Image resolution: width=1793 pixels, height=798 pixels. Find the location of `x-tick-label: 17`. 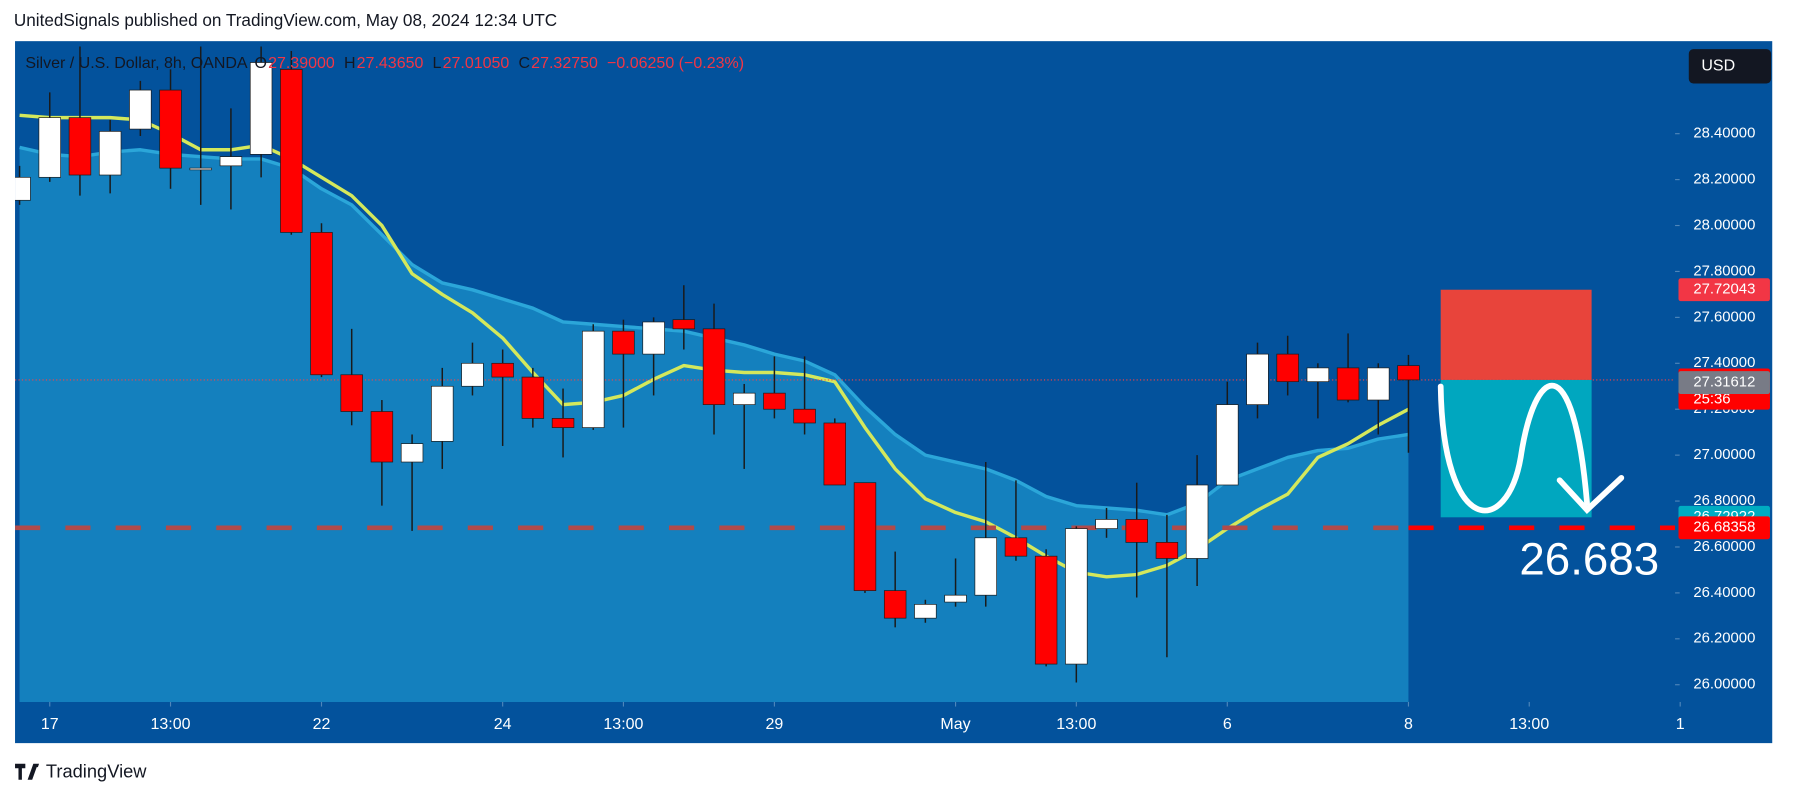

x-tick-label: 17 is located at coordinates (50, 724).